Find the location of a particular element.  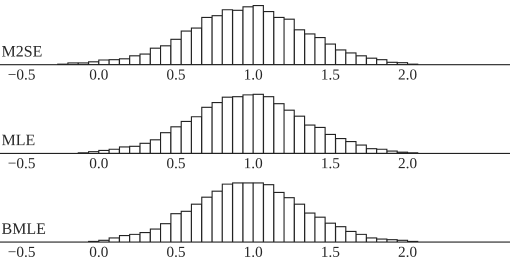

text: M2SE is located at coordinates (22, 51).